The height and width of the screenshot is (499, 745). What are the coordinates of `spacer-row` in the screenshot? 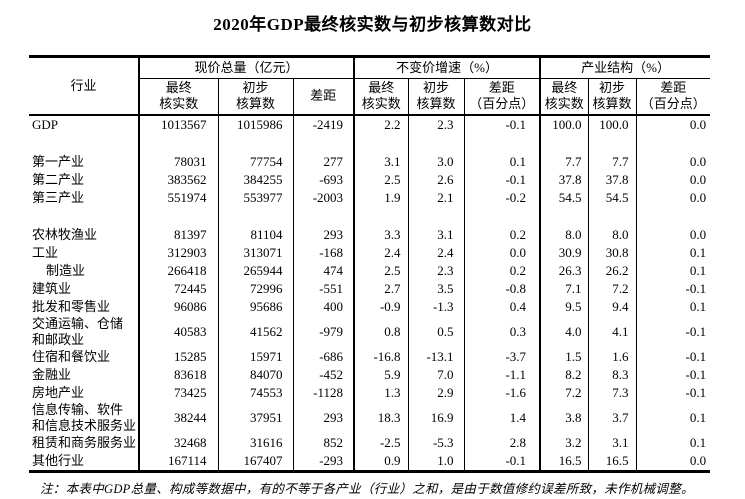 It's located at (370, 143).